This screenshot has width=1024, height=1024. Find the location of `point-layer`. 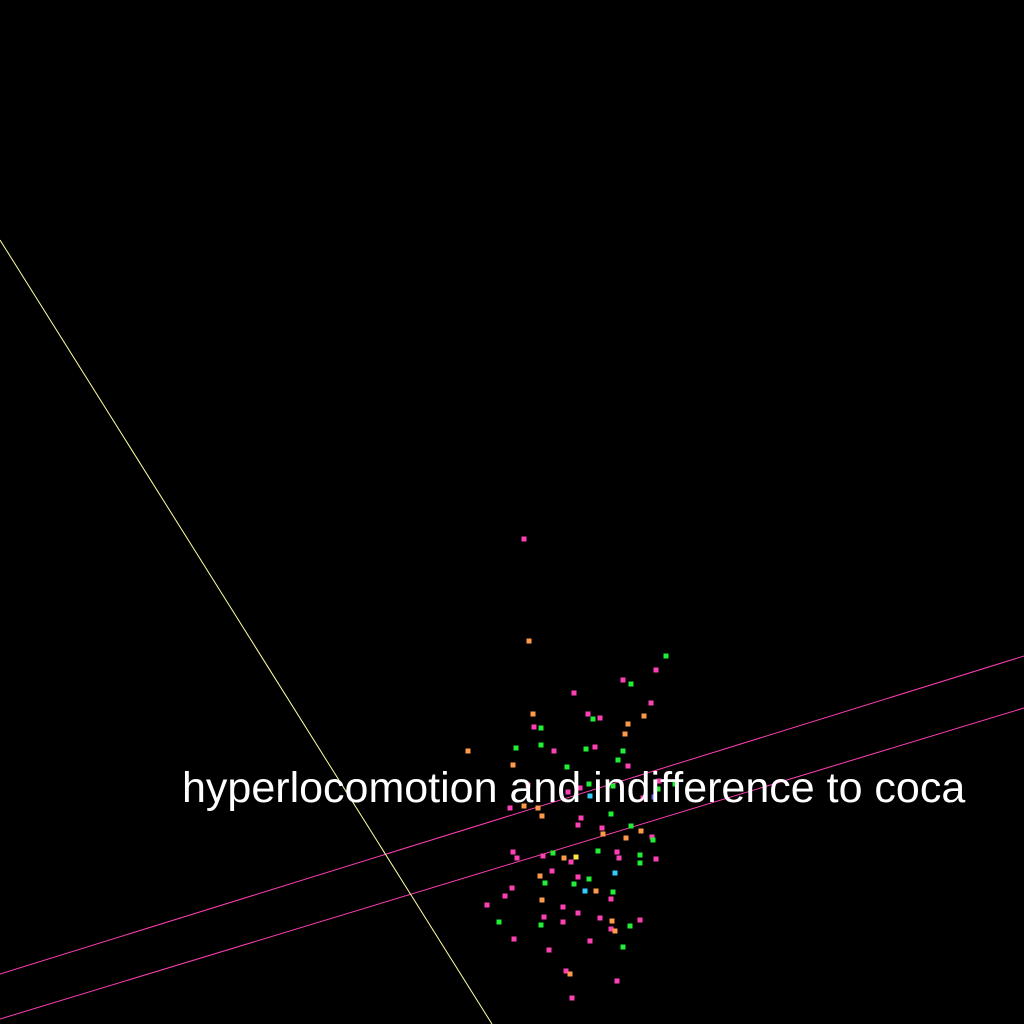

point-layer is located at coordinates (571, 768).